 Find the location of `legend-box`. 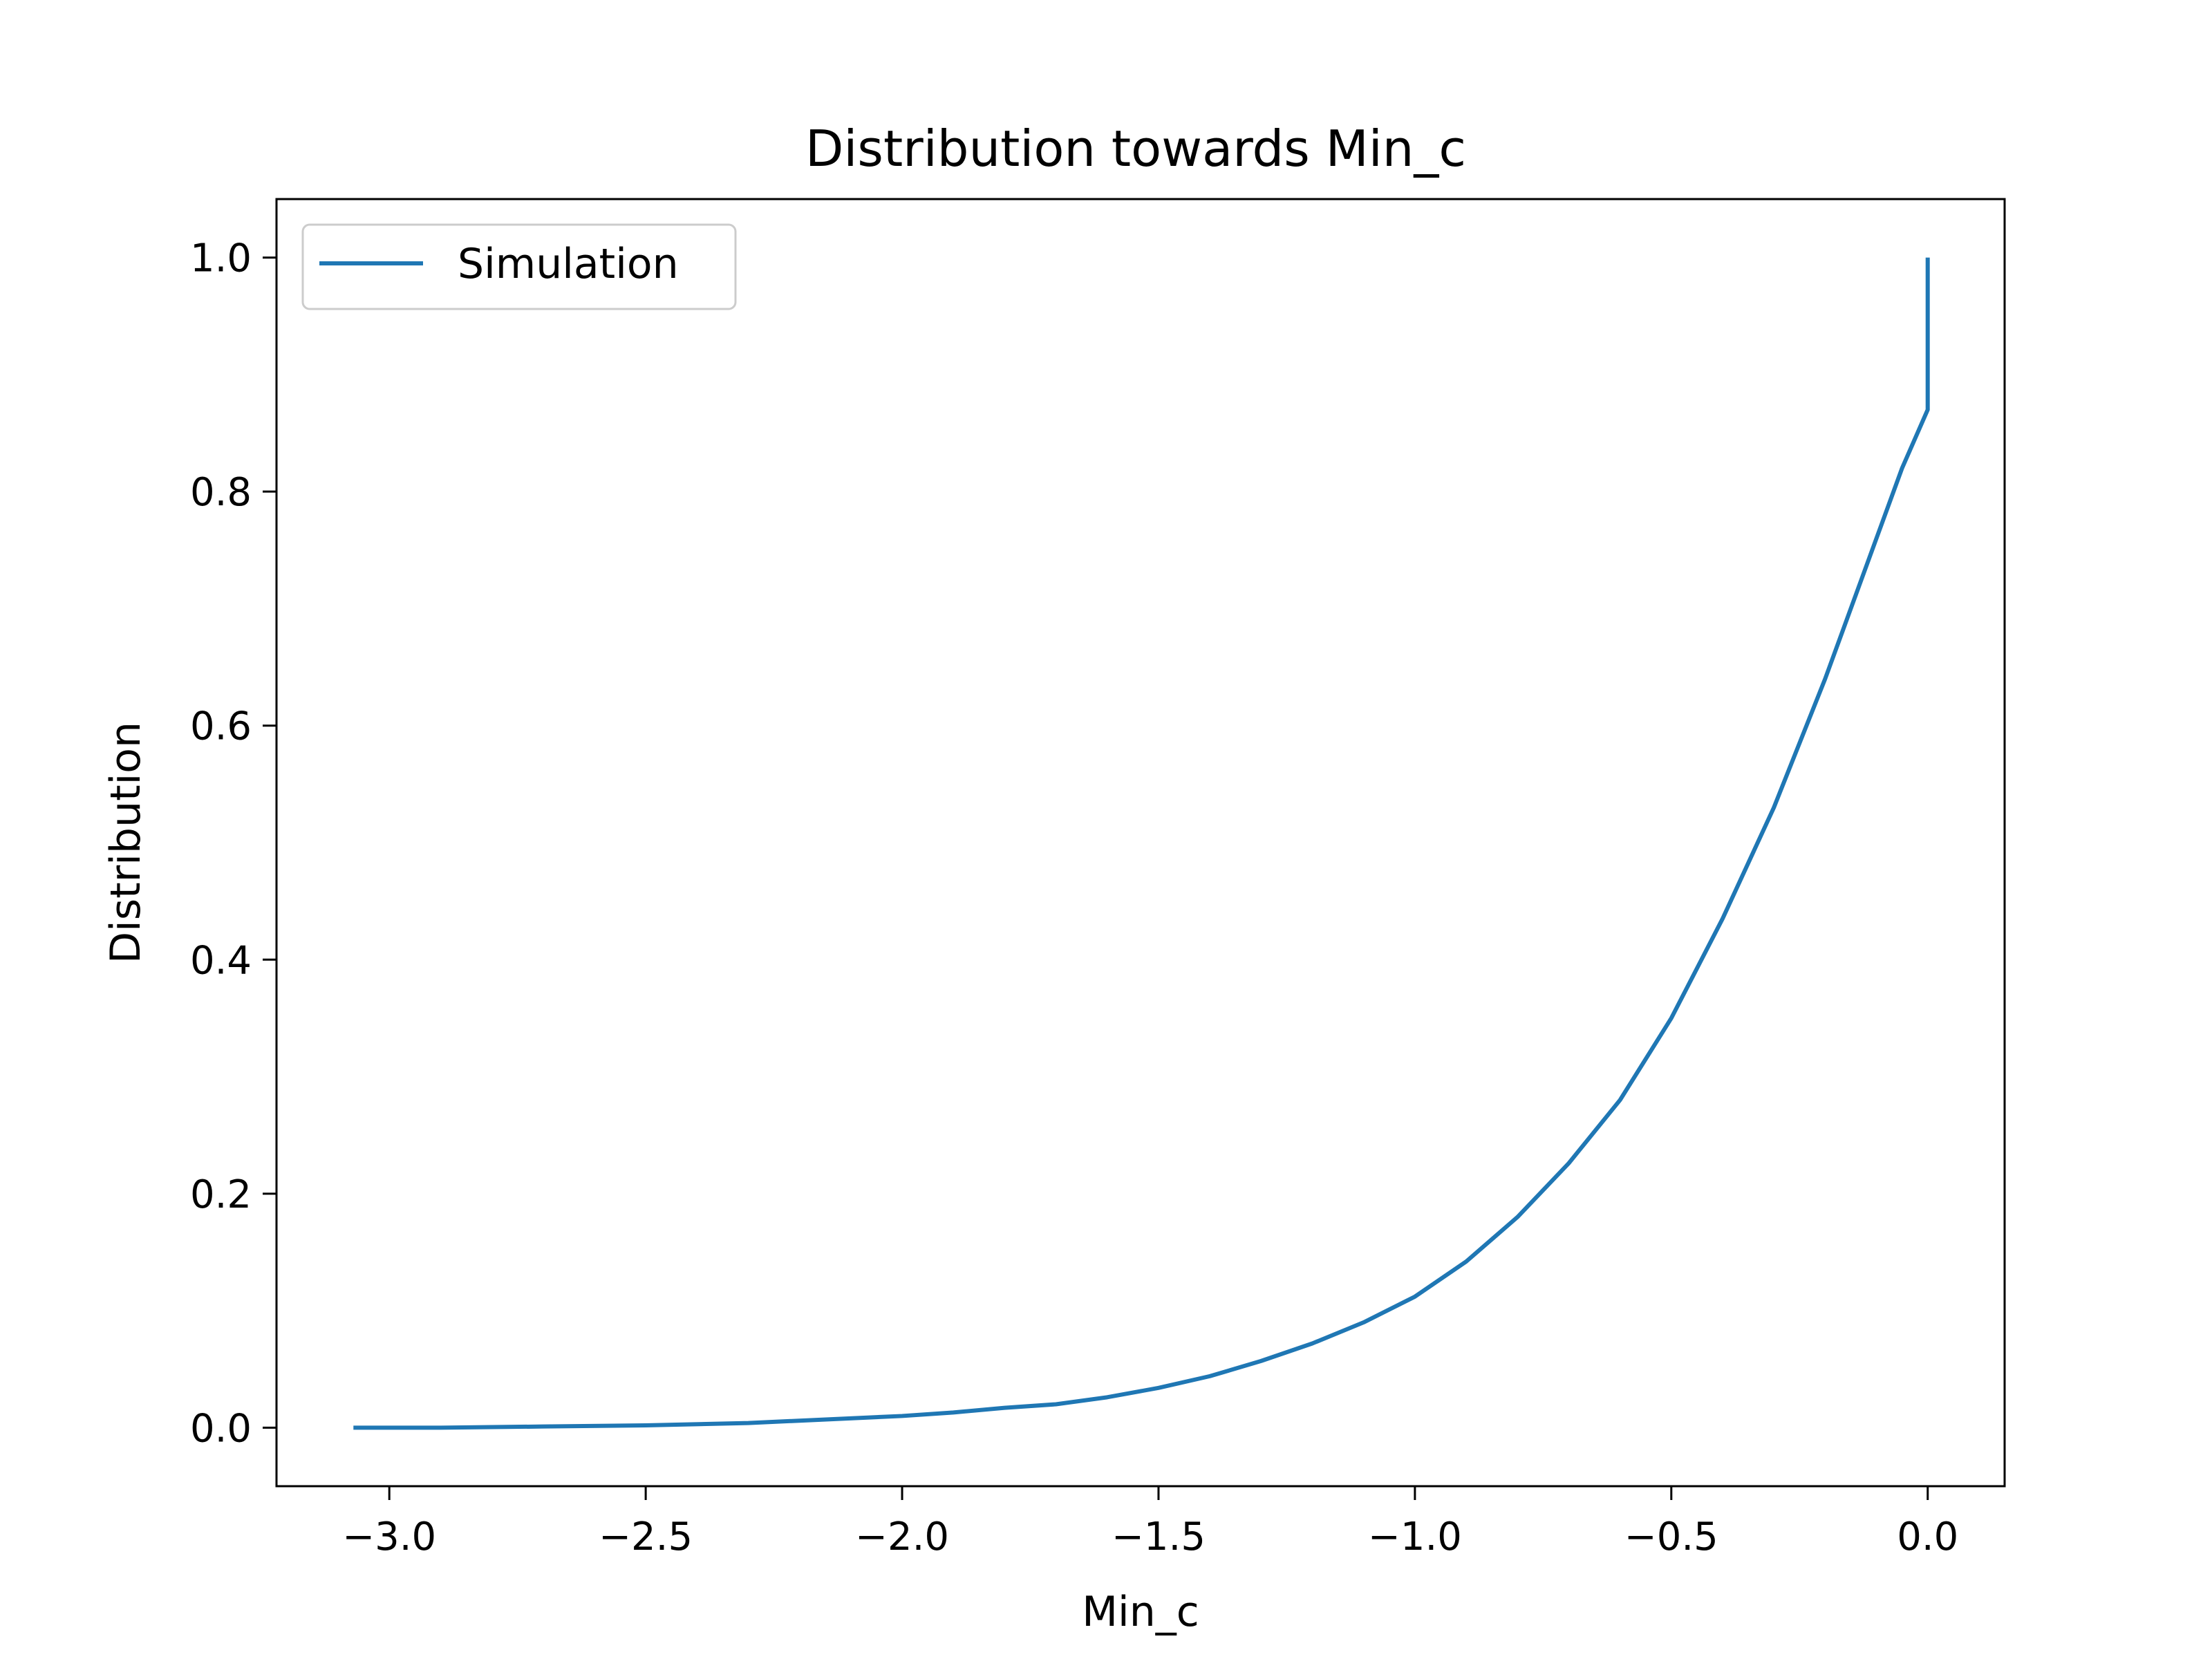

legend-box is located at coordinates (519, 266).